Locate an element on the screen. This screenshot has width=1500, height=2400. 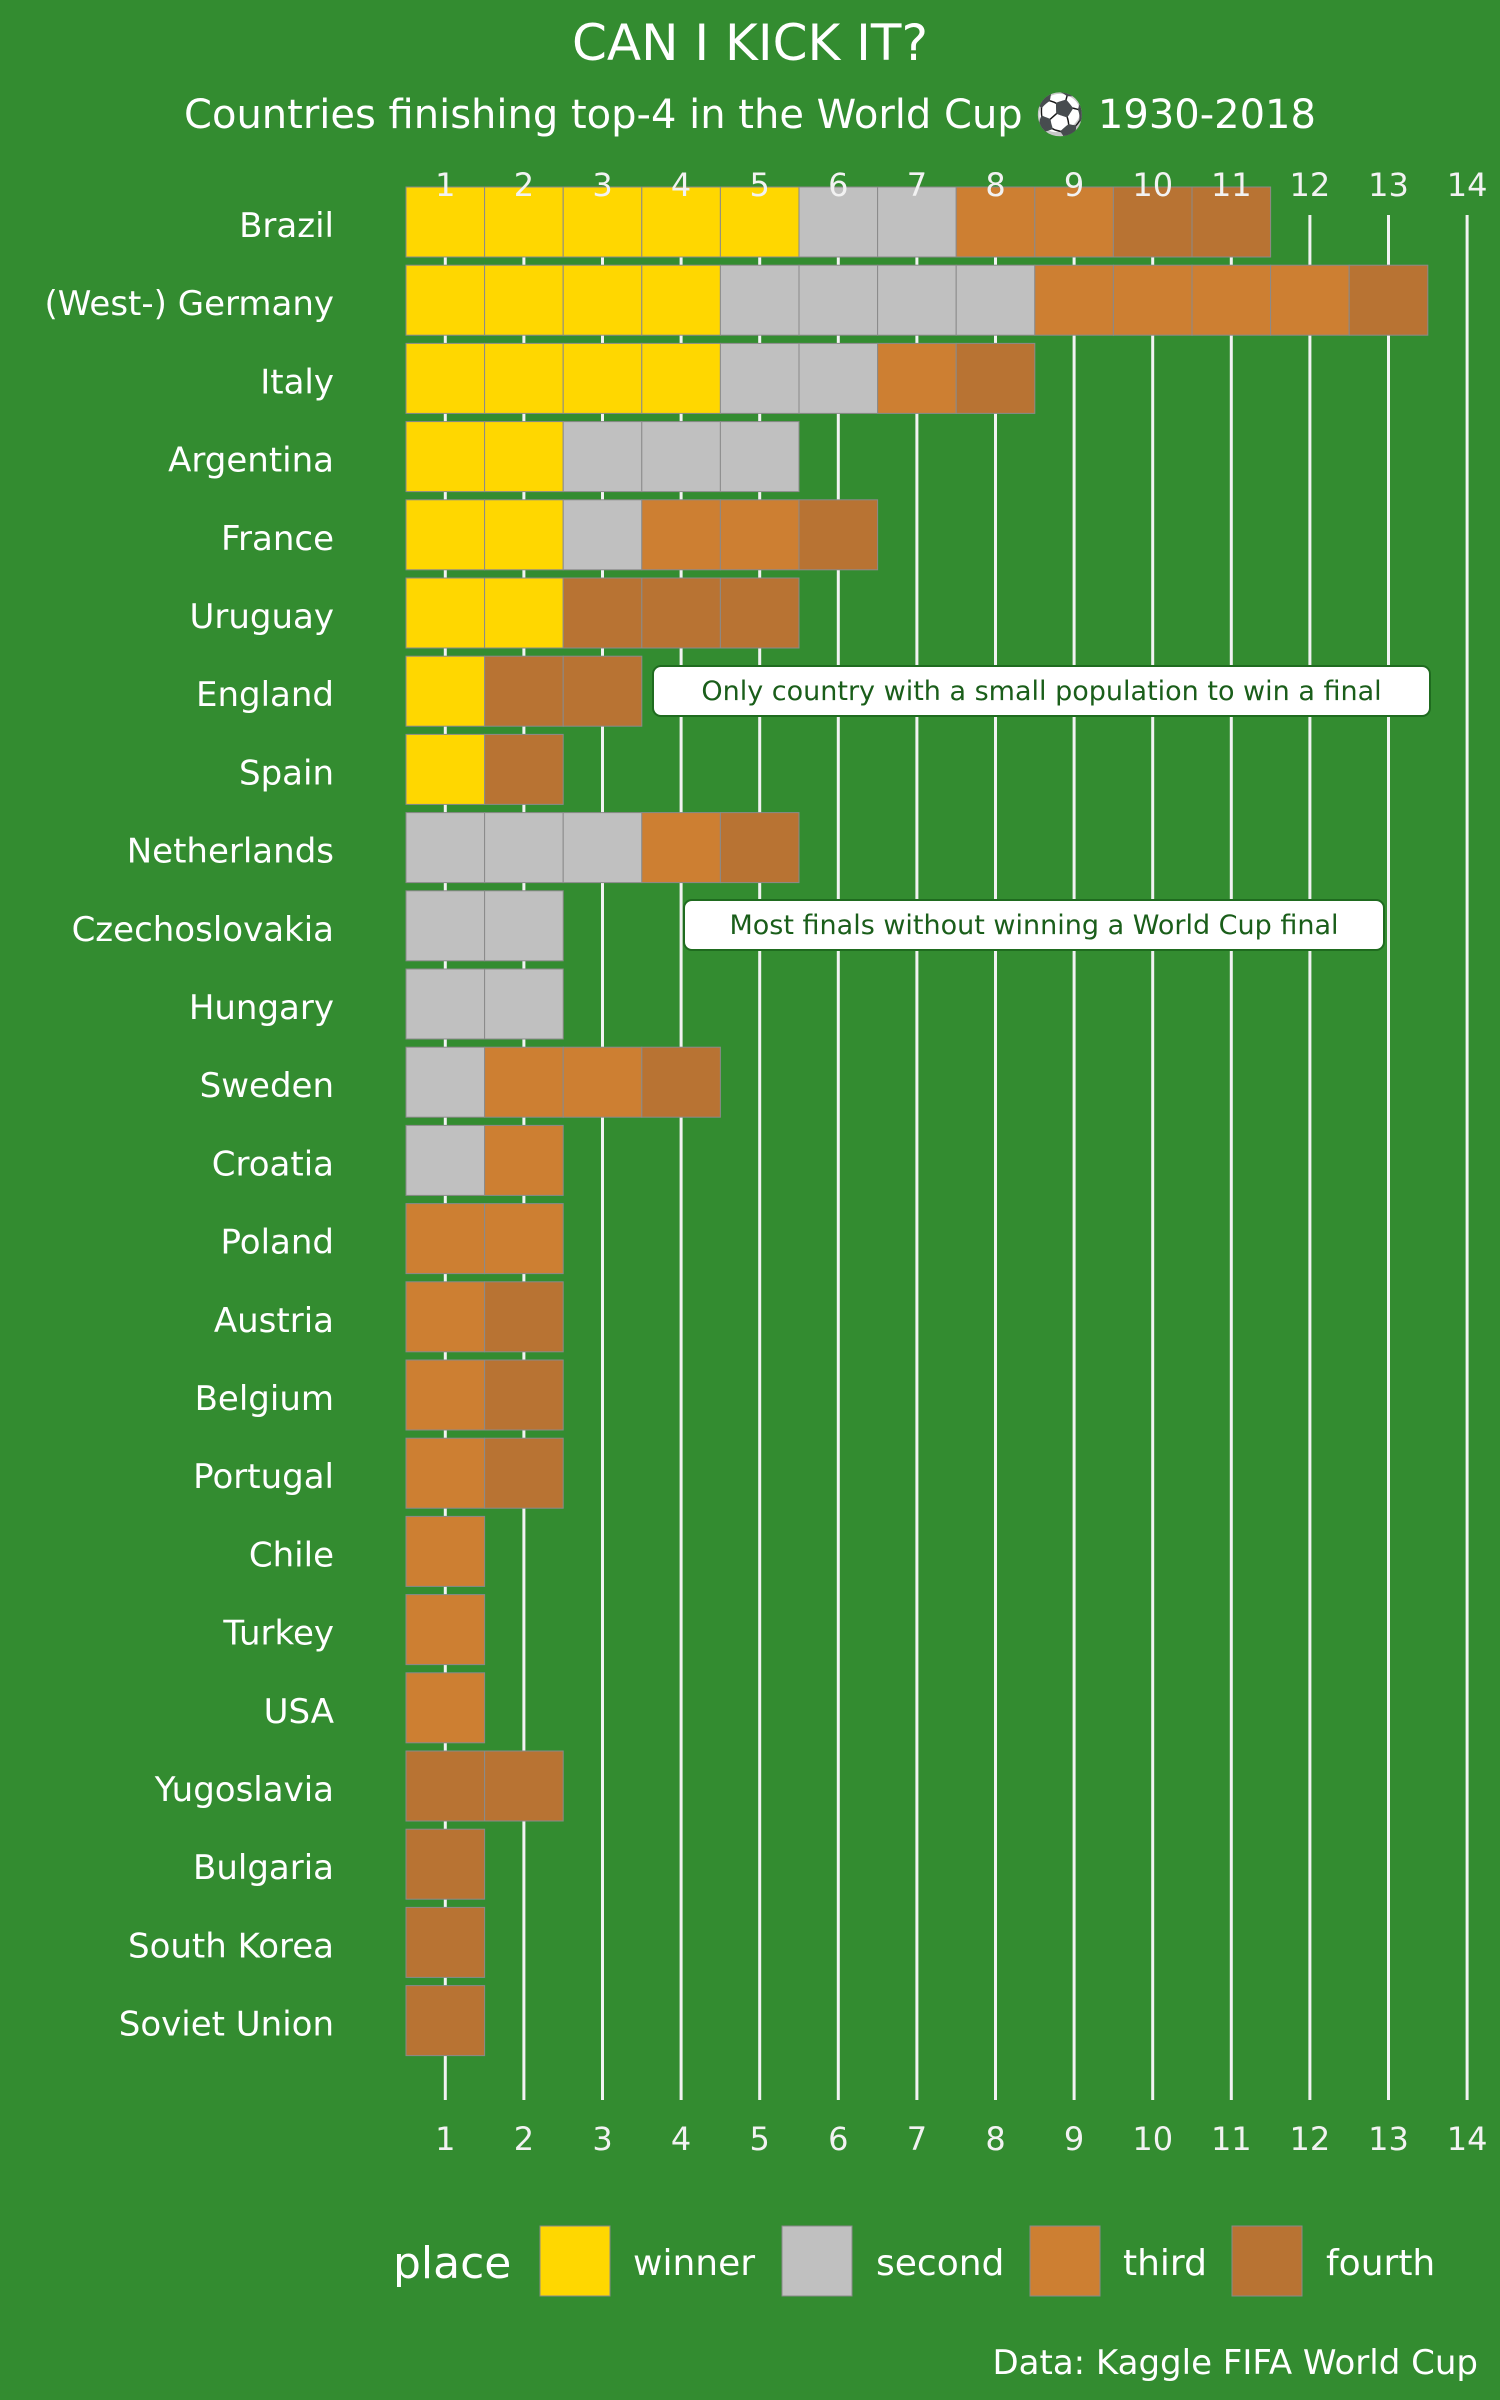
legend: place winner second third fourth is located at coordinates (914, 2261).